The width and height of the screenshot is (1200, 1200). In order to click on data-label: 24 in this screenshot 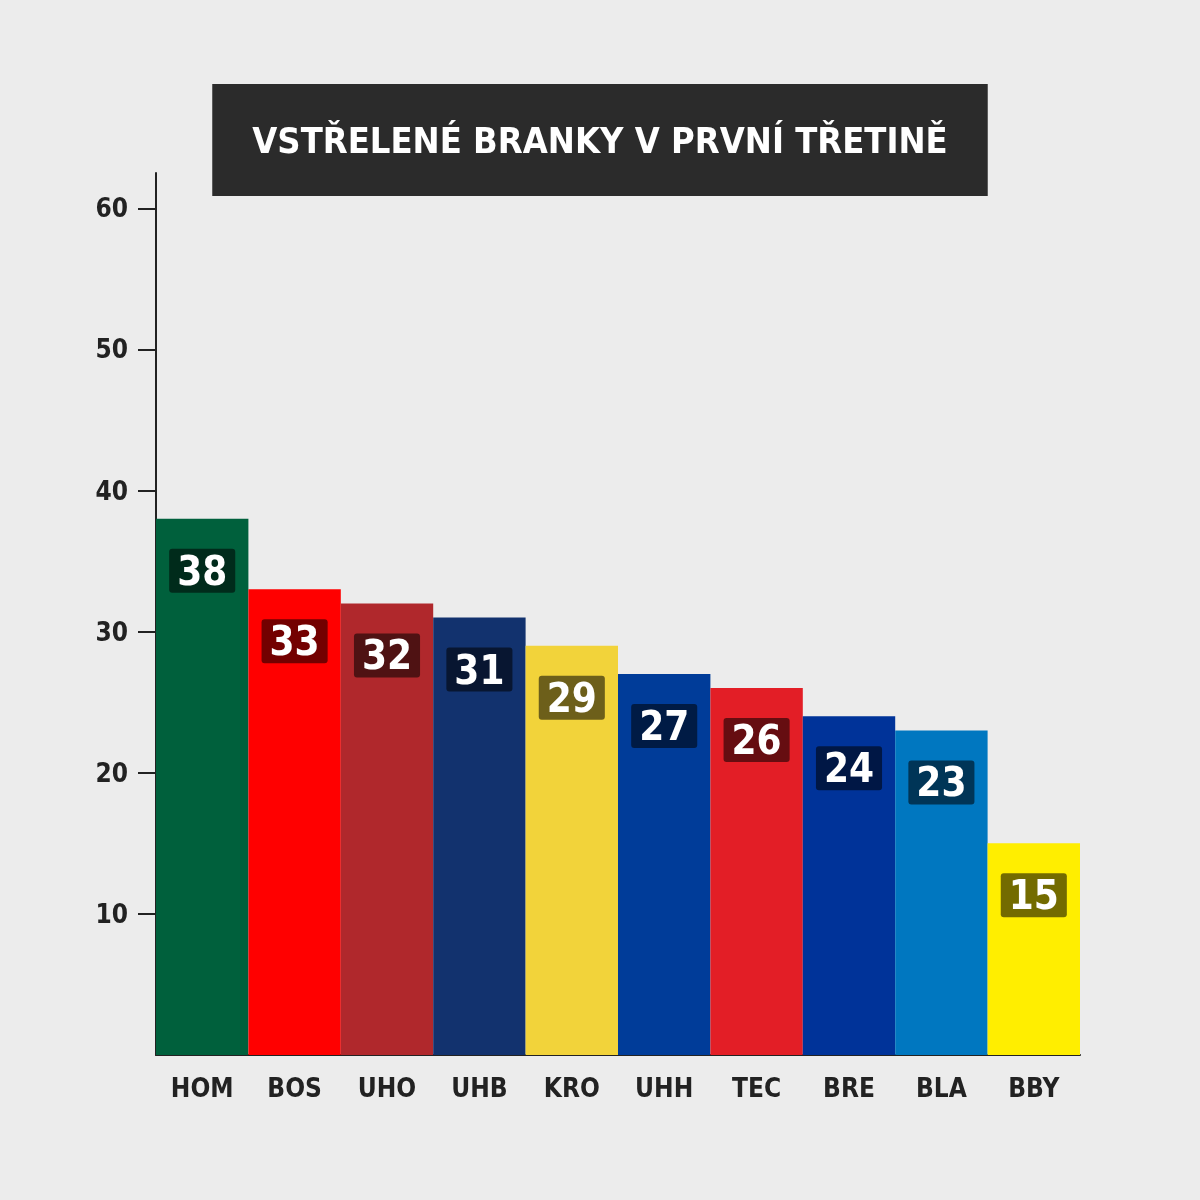, I will do `click(849, 768)`.